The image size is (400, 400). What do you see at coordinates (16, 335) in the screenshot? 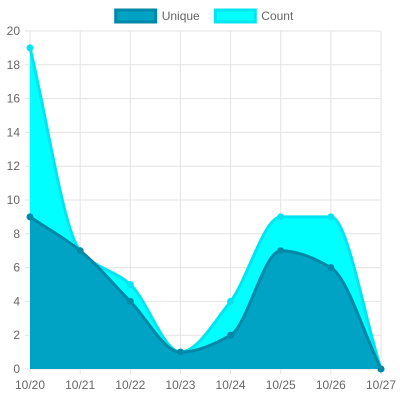
I see `y-tick-label: 2` at bounding box center [16, 335].